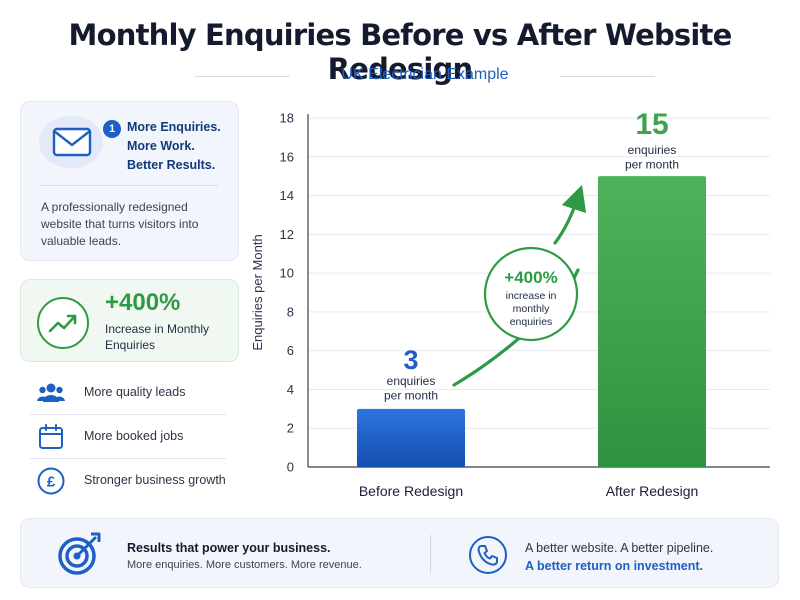 Image resolution: width=800 pixels, height=600 pixels. Describe the element at coordinates (290, 311) in the screenshot. I see `y-tick-label: 8` at that location.